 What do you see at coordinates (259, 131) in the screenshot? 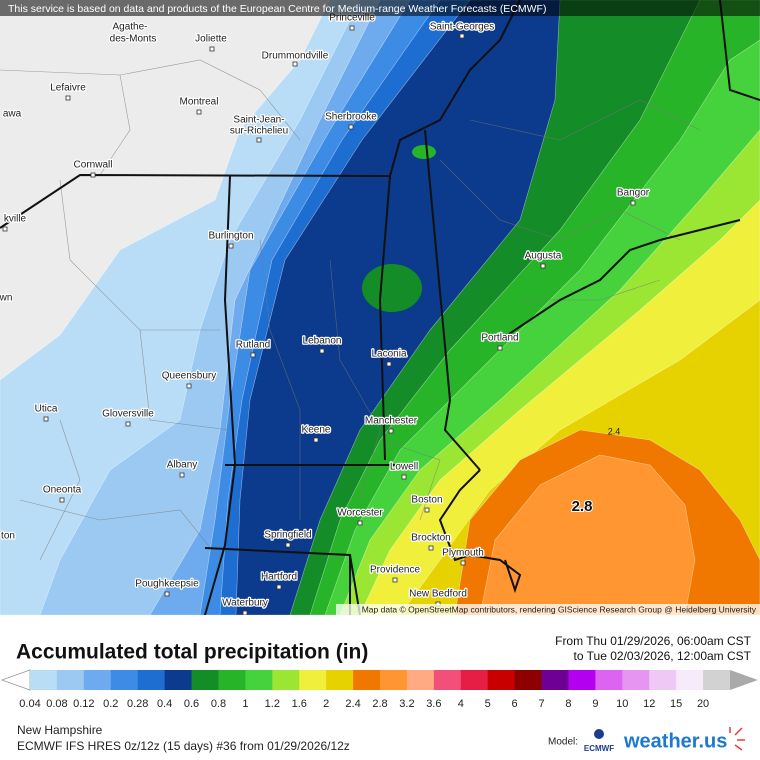
I see `city-label: sur-Richelieu` at bounding box center [259, 131].